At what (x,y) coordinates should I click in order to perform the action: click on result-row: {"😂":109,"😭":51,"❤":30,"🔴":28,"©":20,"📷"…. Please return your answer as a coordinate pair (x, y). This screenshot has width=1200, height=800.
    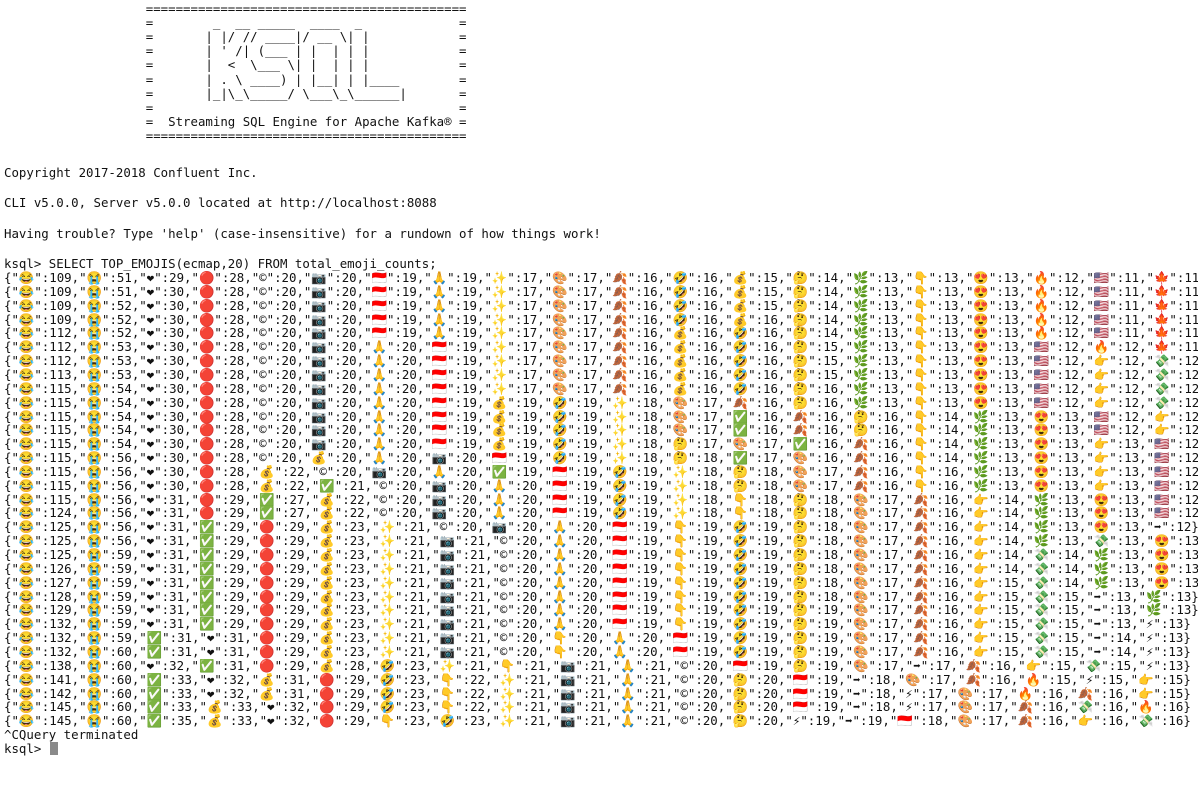
    Looking at the image, I should click on (601, 291).